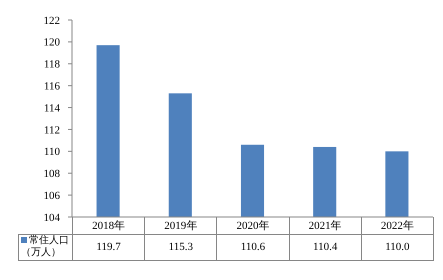  Describe the element at coordinates (325, 247) in the screenshot. I see `data-label: 110.4` at that location.